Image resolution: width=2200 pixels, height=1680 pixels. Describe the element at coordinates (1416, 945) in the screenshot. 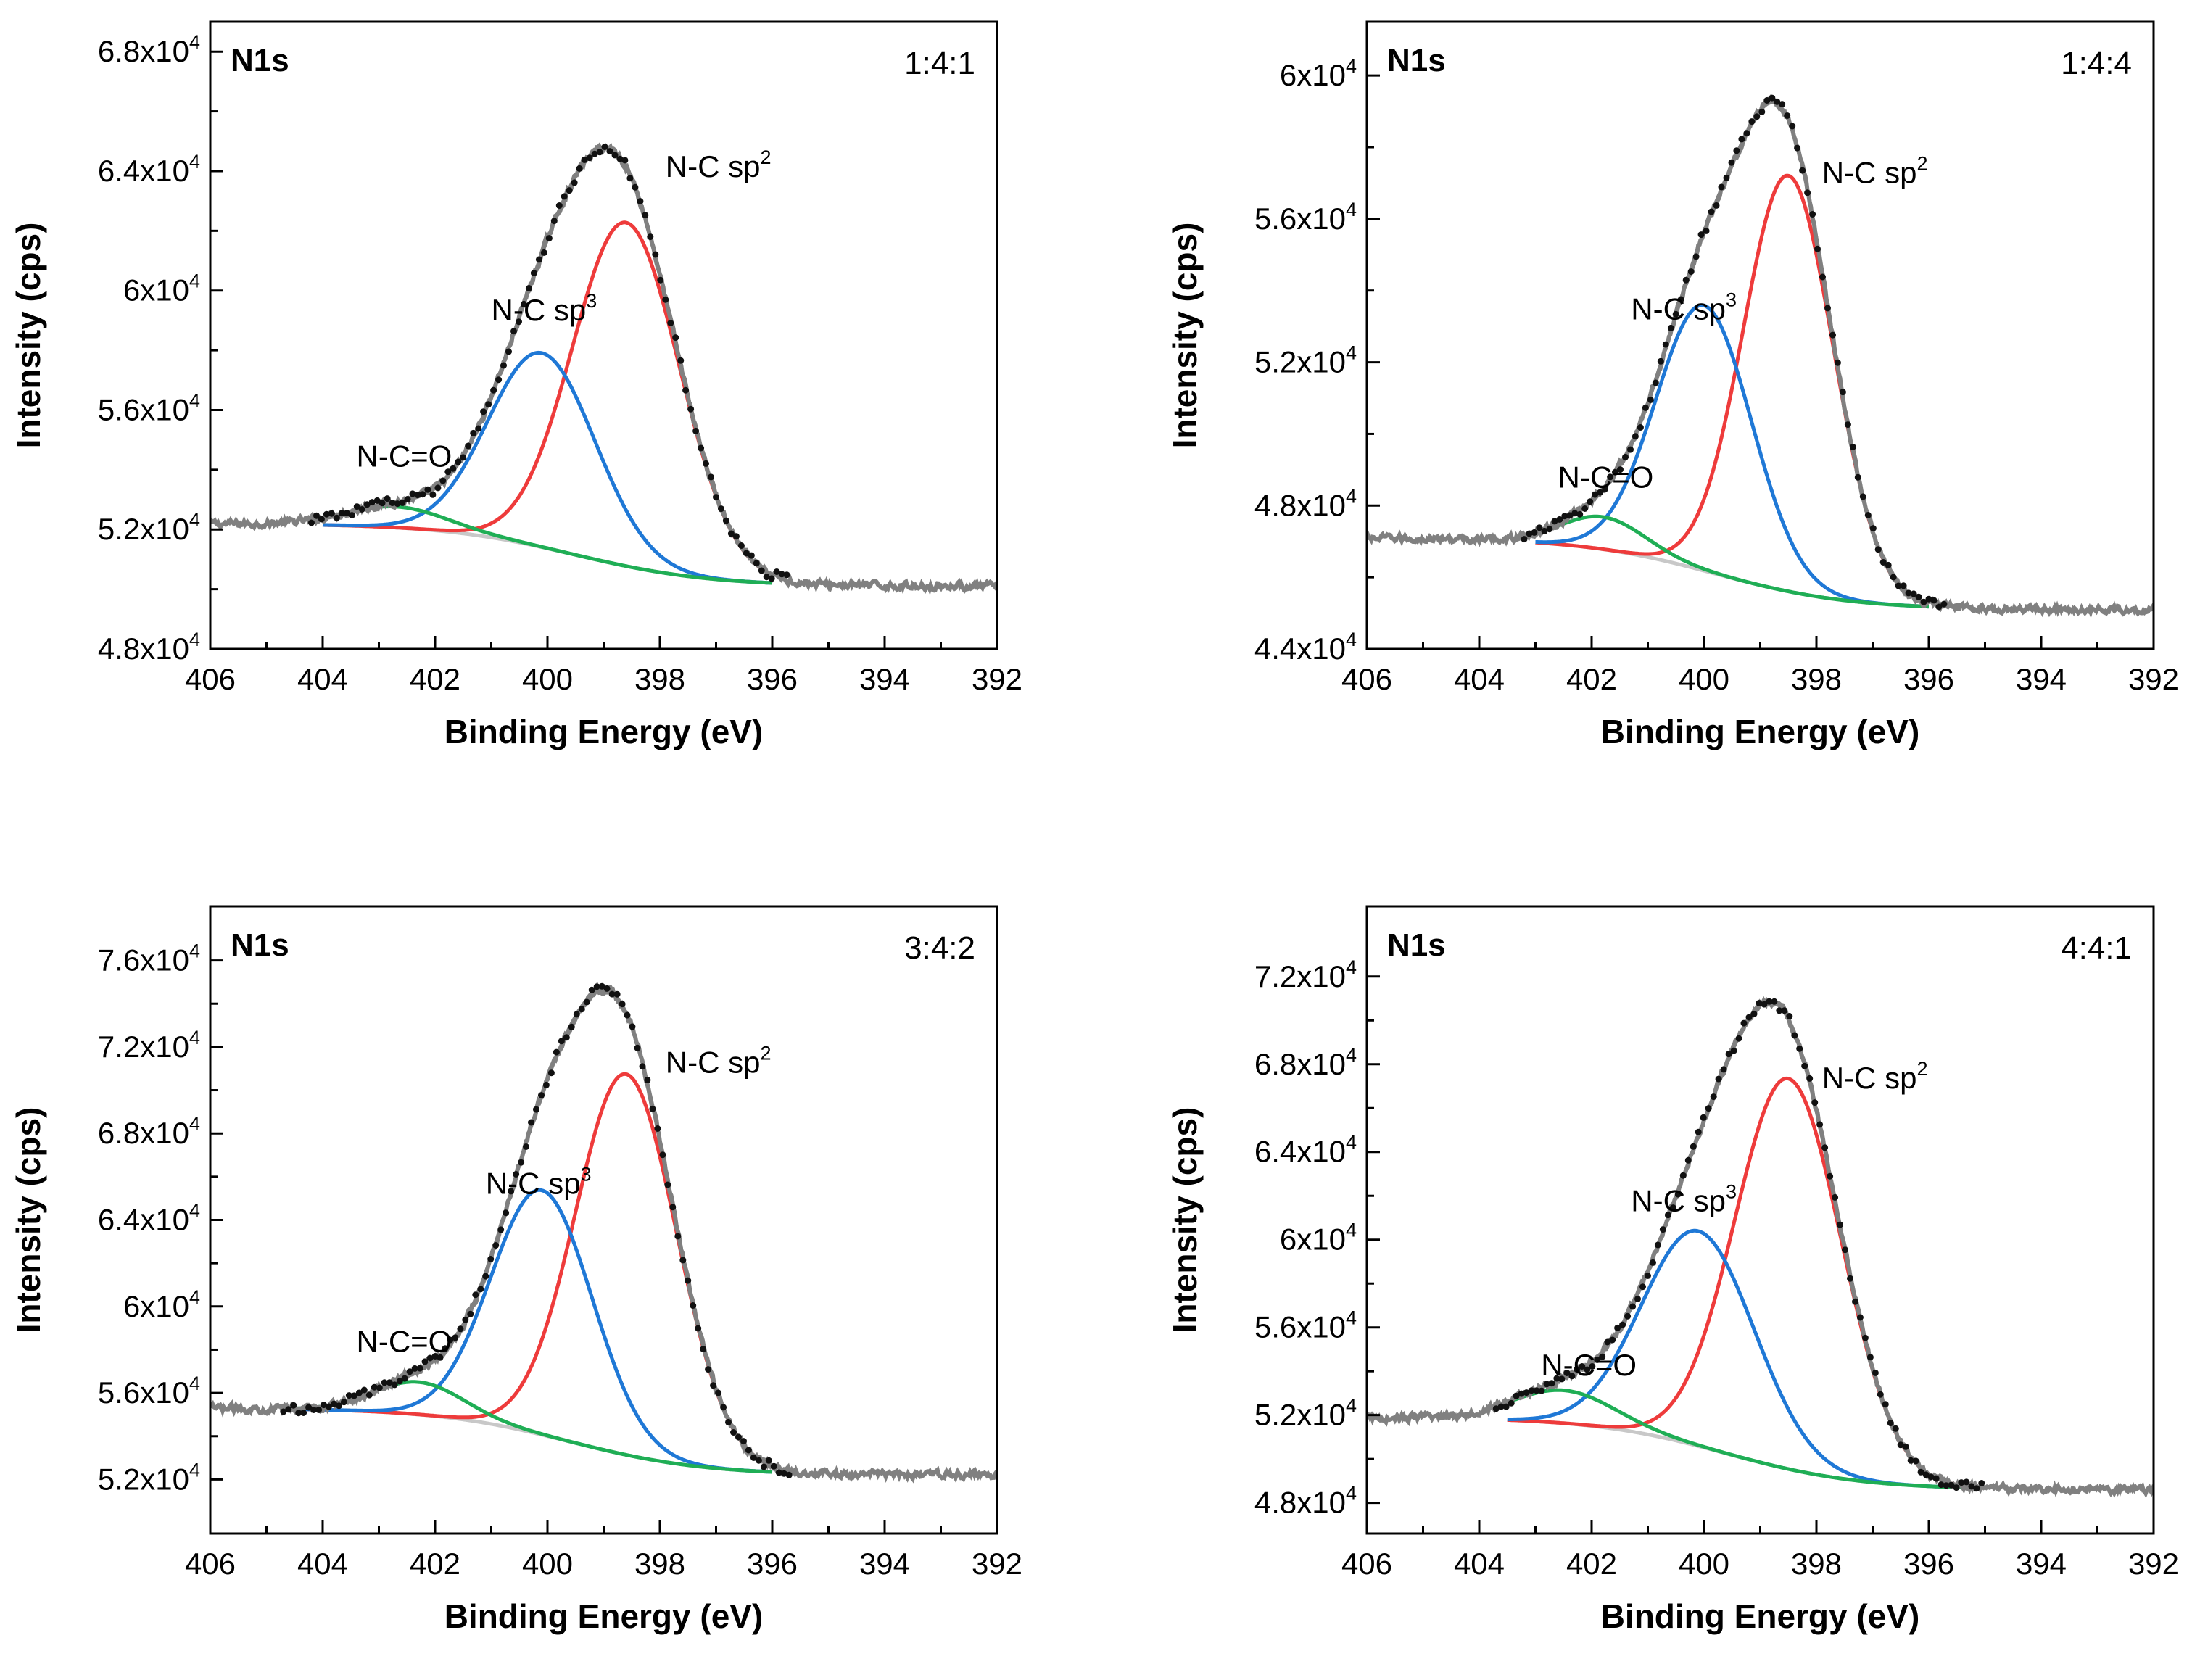

I see `panel-label: N1s` at that location.